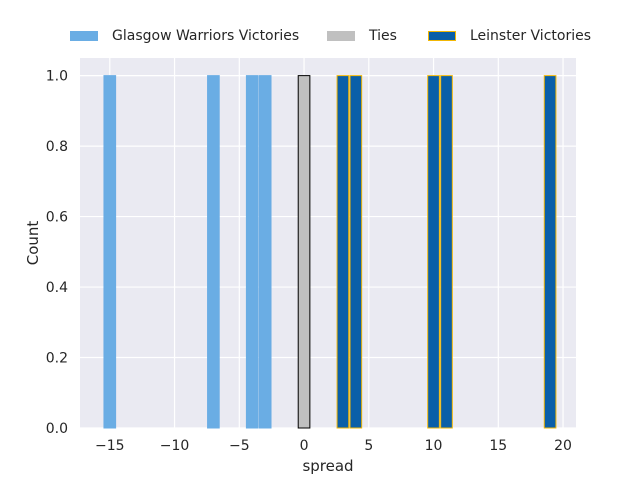 The height and width of the screenshot is (480, 640). Describe the element at coordinates (175, 446) in the screenshot. I see `x-tick-label: −10` at that location.